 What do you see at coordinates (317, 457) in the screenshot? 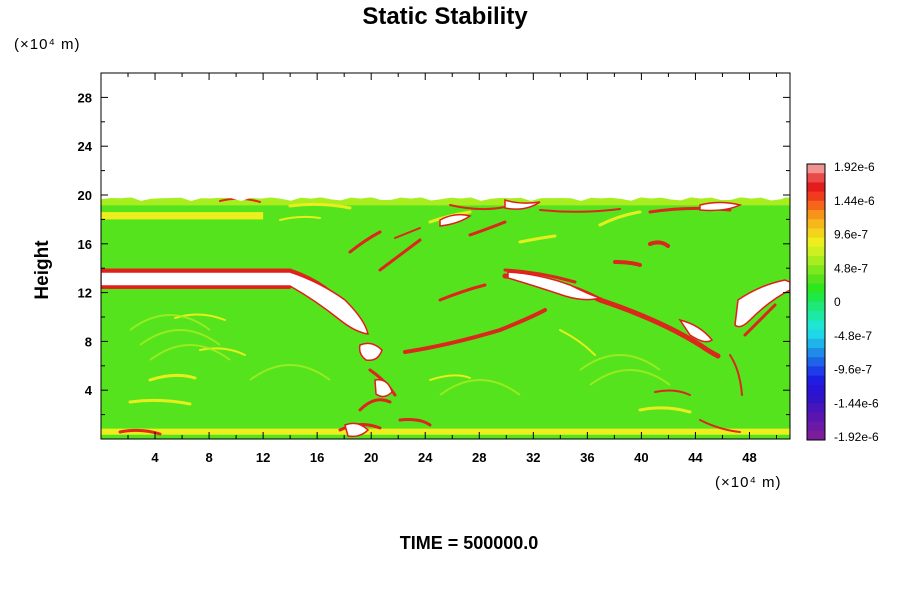
I see `x-tick-label-16: 16` at bounding box center [317, 457].